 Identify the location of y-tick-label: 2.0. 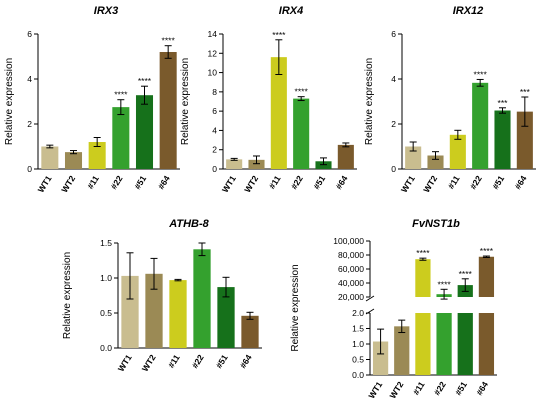
(358, 313).